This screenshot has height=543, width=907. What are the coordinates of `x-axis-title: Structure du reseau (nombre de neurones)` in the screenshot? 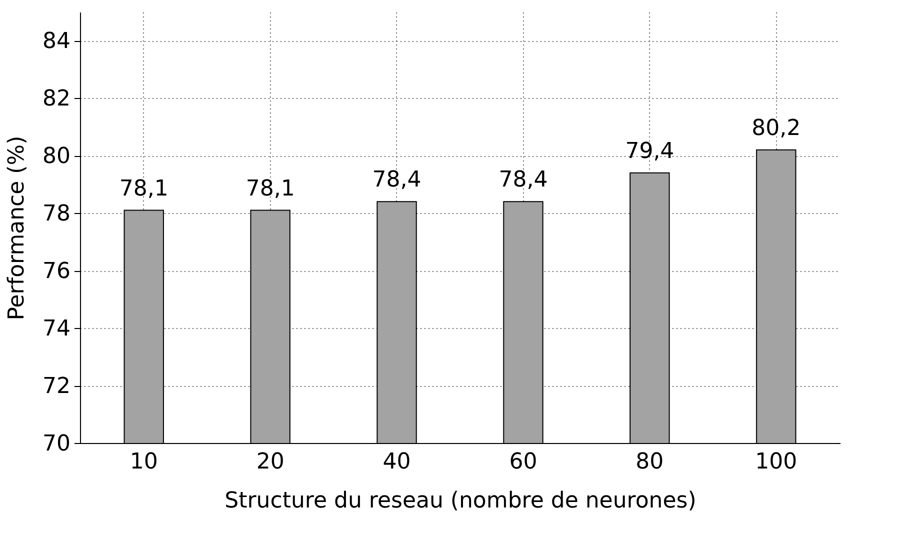 It's located at (460, 501).